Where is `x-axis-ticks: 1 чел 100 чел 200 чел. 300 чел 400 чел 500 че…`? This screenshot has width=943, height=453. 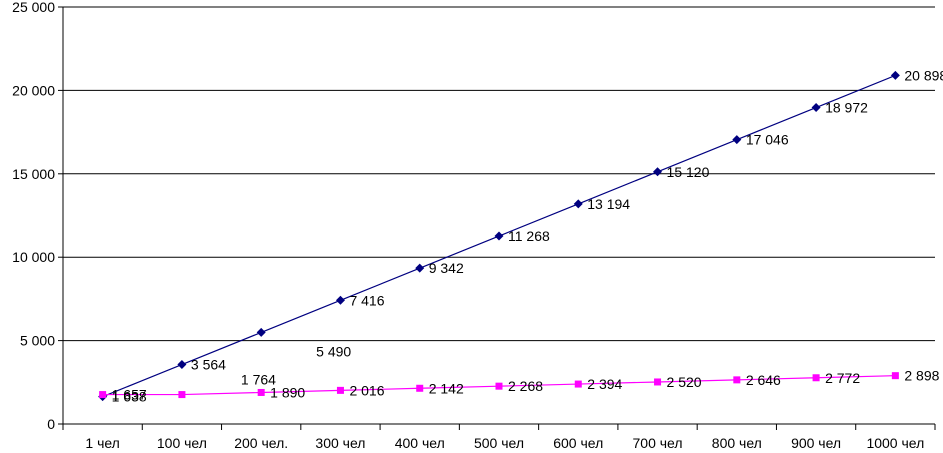 x-axis-ticks: 1 чел 100 чел 200 чел. 300 чел 400 чел 500 че… is located at coordinates (499, 437).